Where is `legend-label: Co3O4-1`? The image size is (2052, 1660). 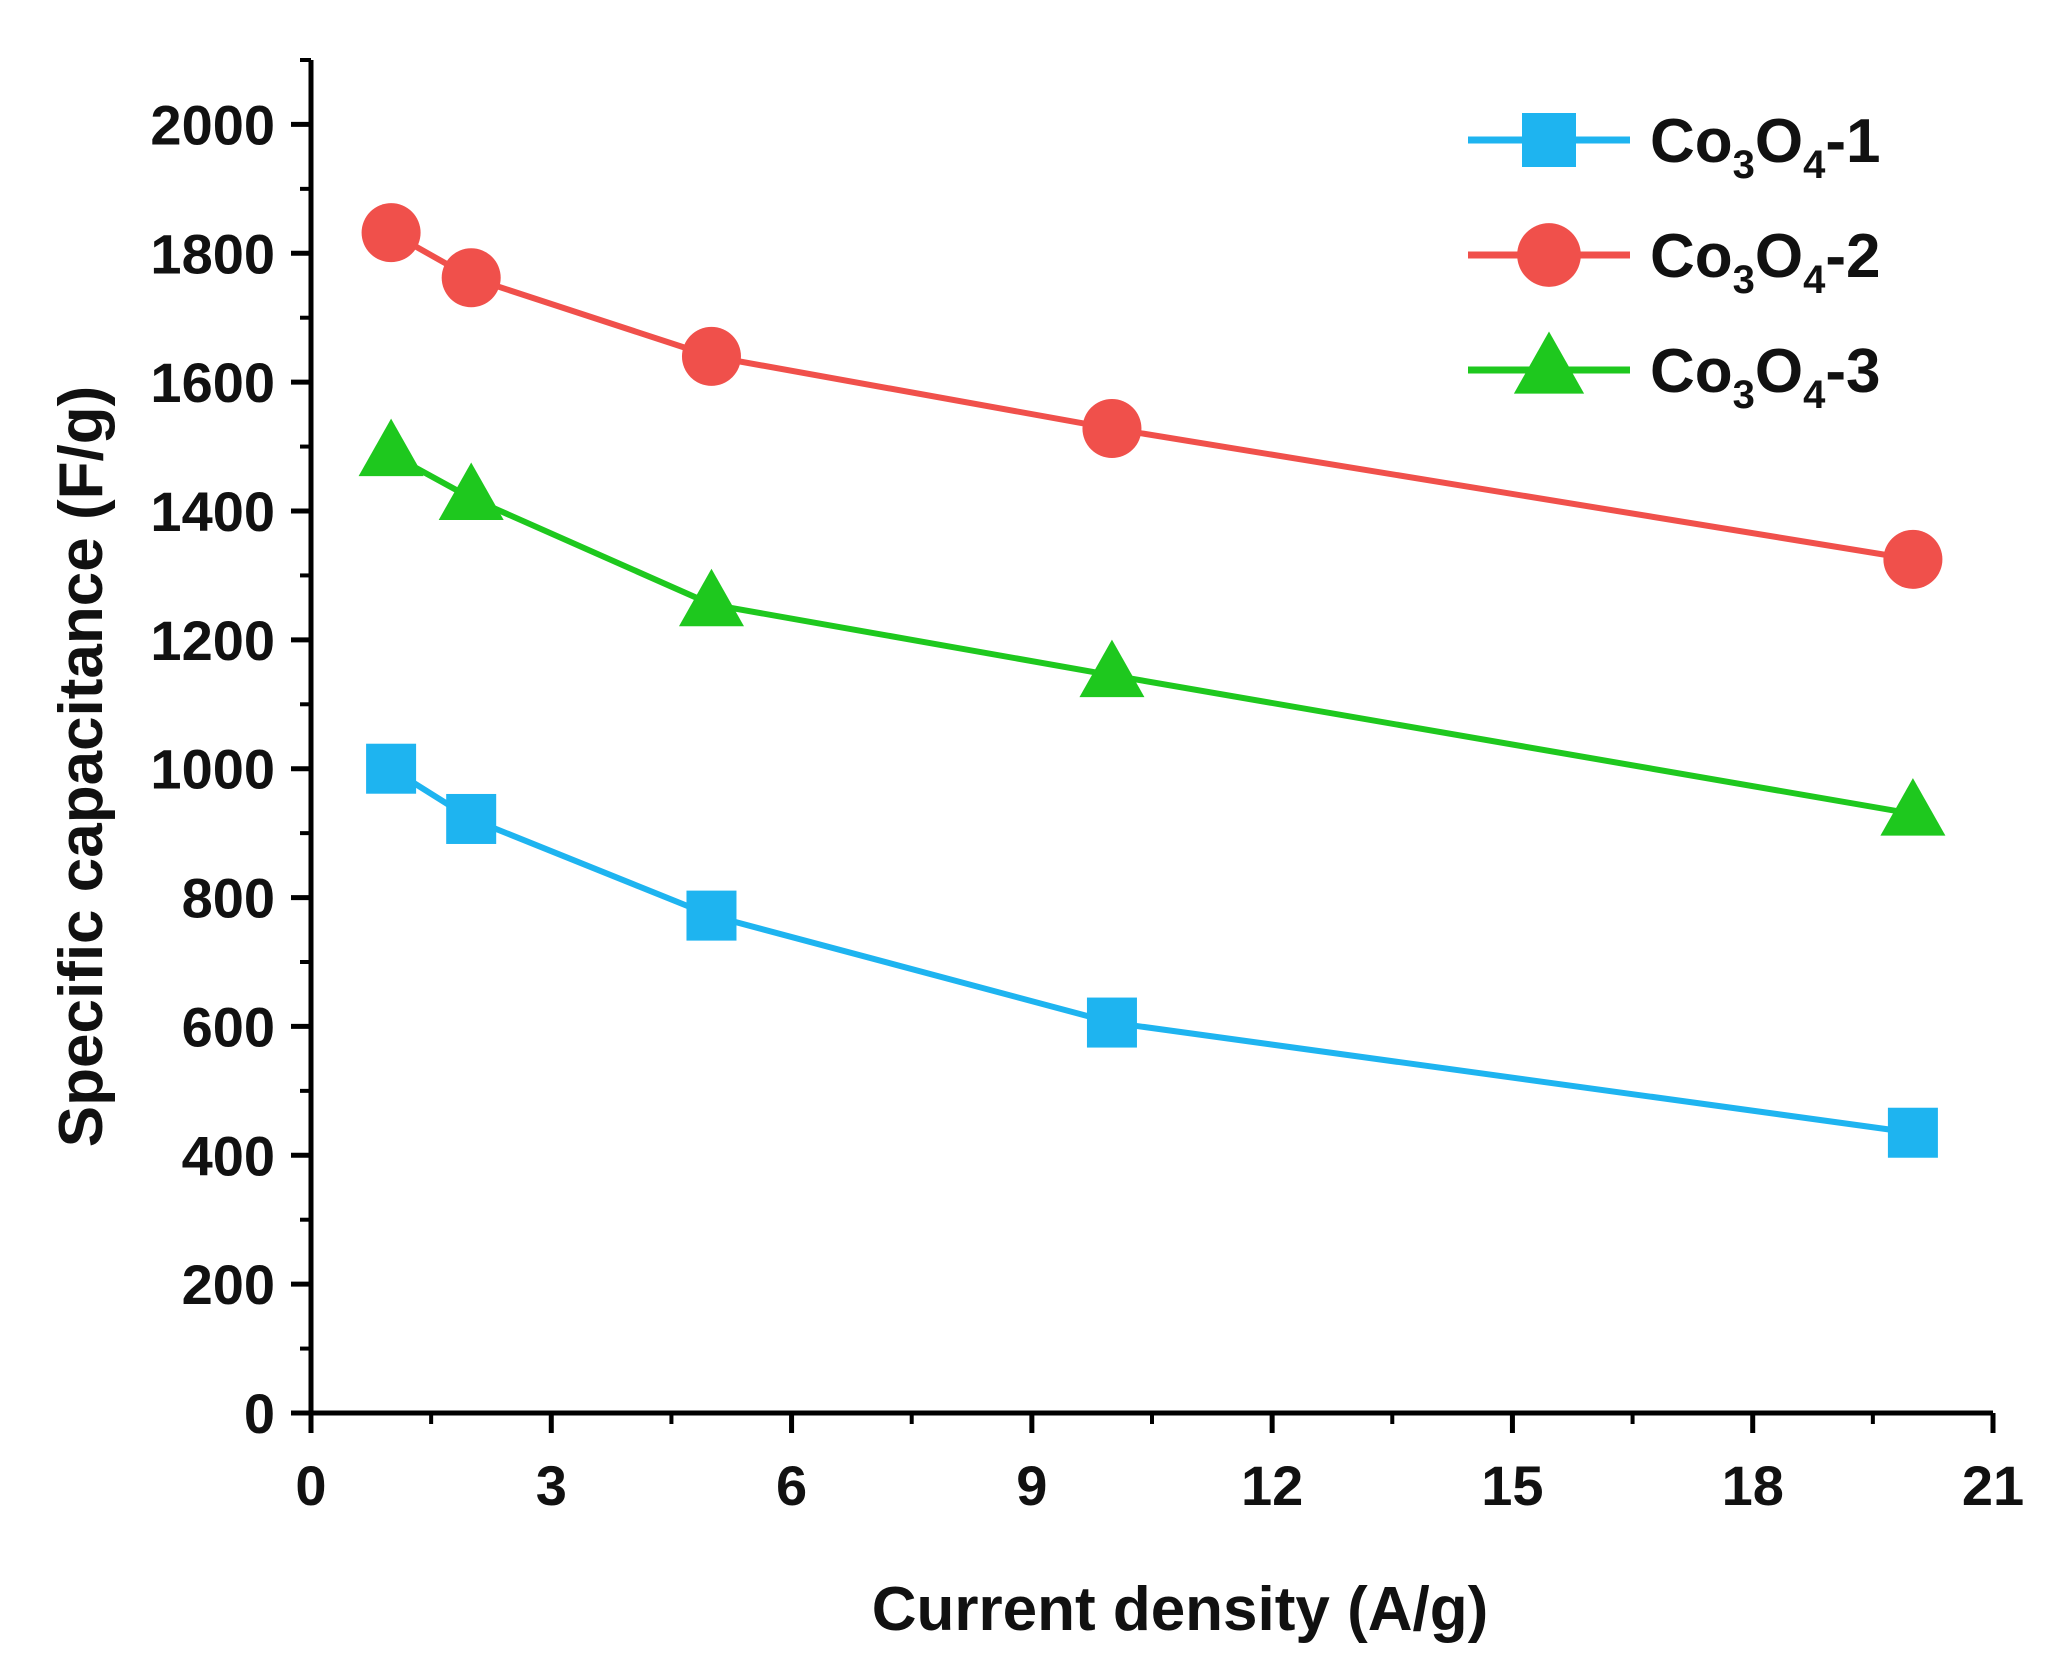 legend-label: Co3O4-1 is located at coordinates (1765, 147).